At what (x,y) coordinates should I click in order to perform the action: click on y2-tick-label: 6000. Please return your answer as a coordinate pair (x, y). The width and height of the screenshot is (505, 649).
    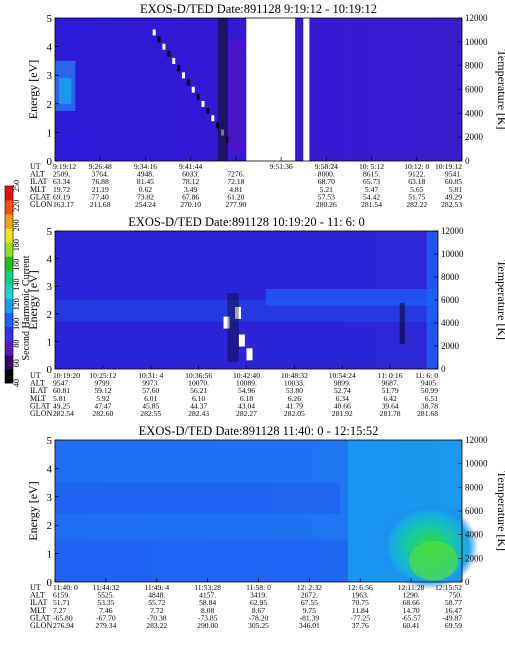
    Looking at the image, I should click on (474, 90).